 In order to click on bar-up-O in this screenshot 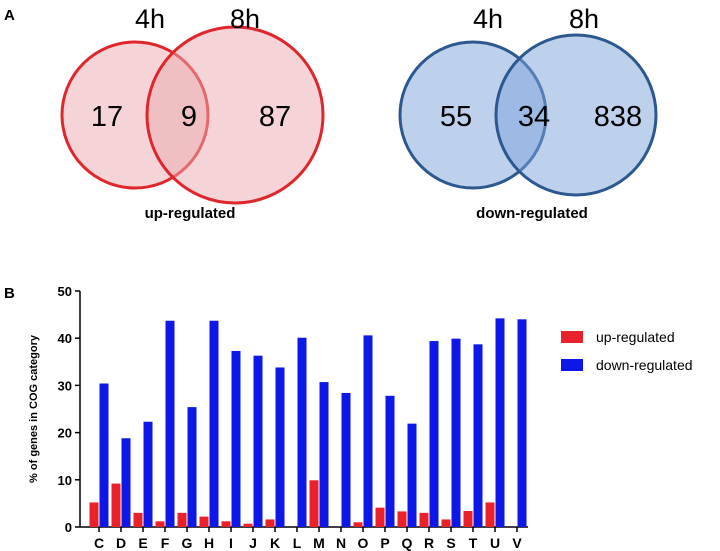, I will do `click(358, 524)`.